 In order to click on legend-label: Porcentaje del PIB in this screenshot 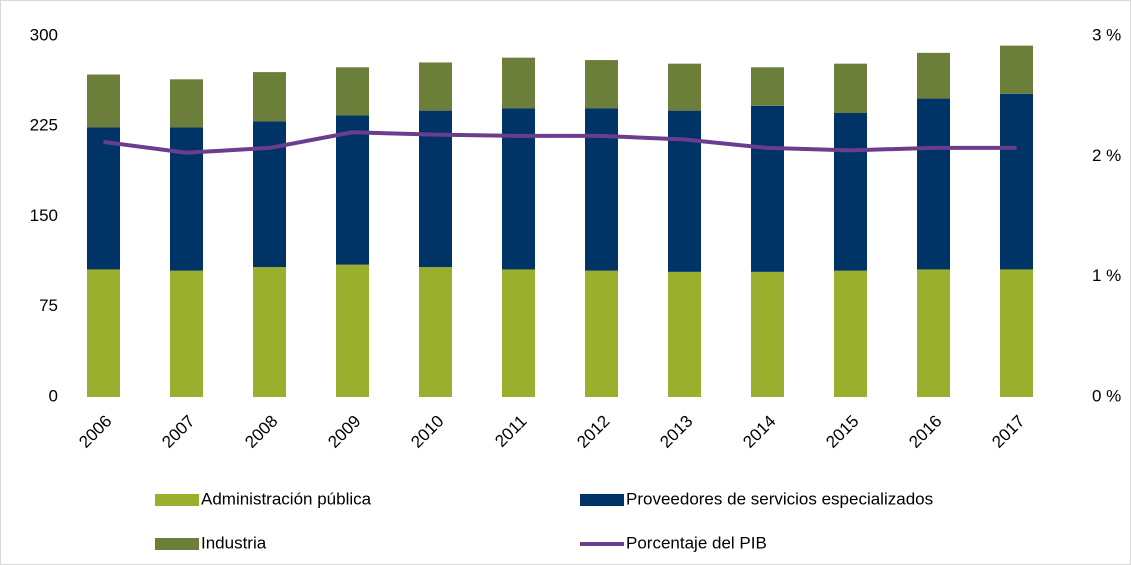, I will do `click(696, 542)`.